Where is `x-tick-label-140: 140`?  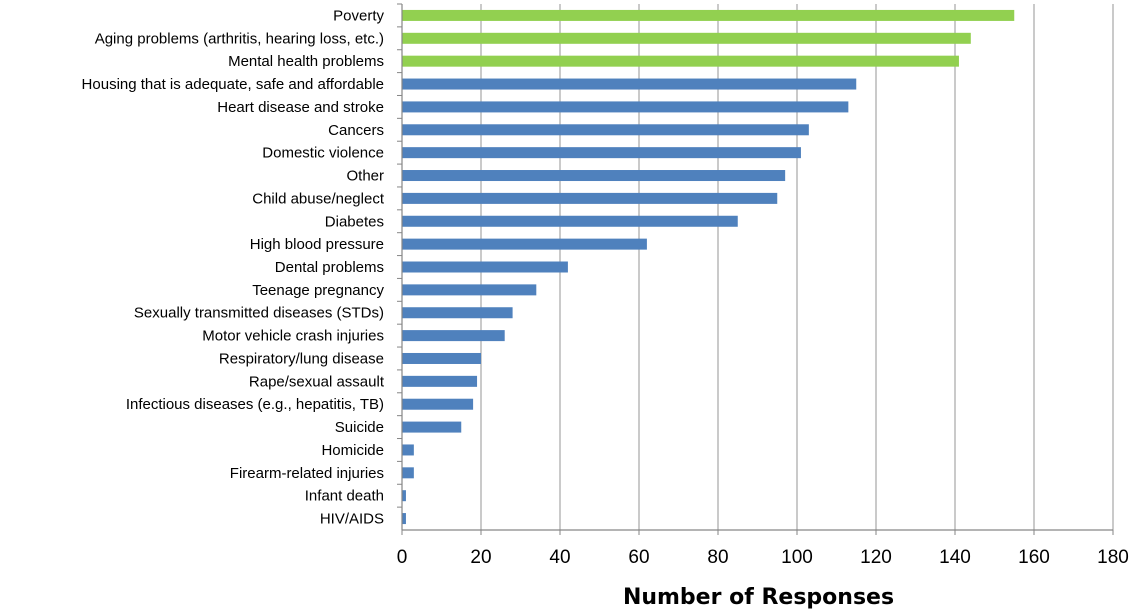
x-tick-label-140: 140 is located at coordinates (955, 557).